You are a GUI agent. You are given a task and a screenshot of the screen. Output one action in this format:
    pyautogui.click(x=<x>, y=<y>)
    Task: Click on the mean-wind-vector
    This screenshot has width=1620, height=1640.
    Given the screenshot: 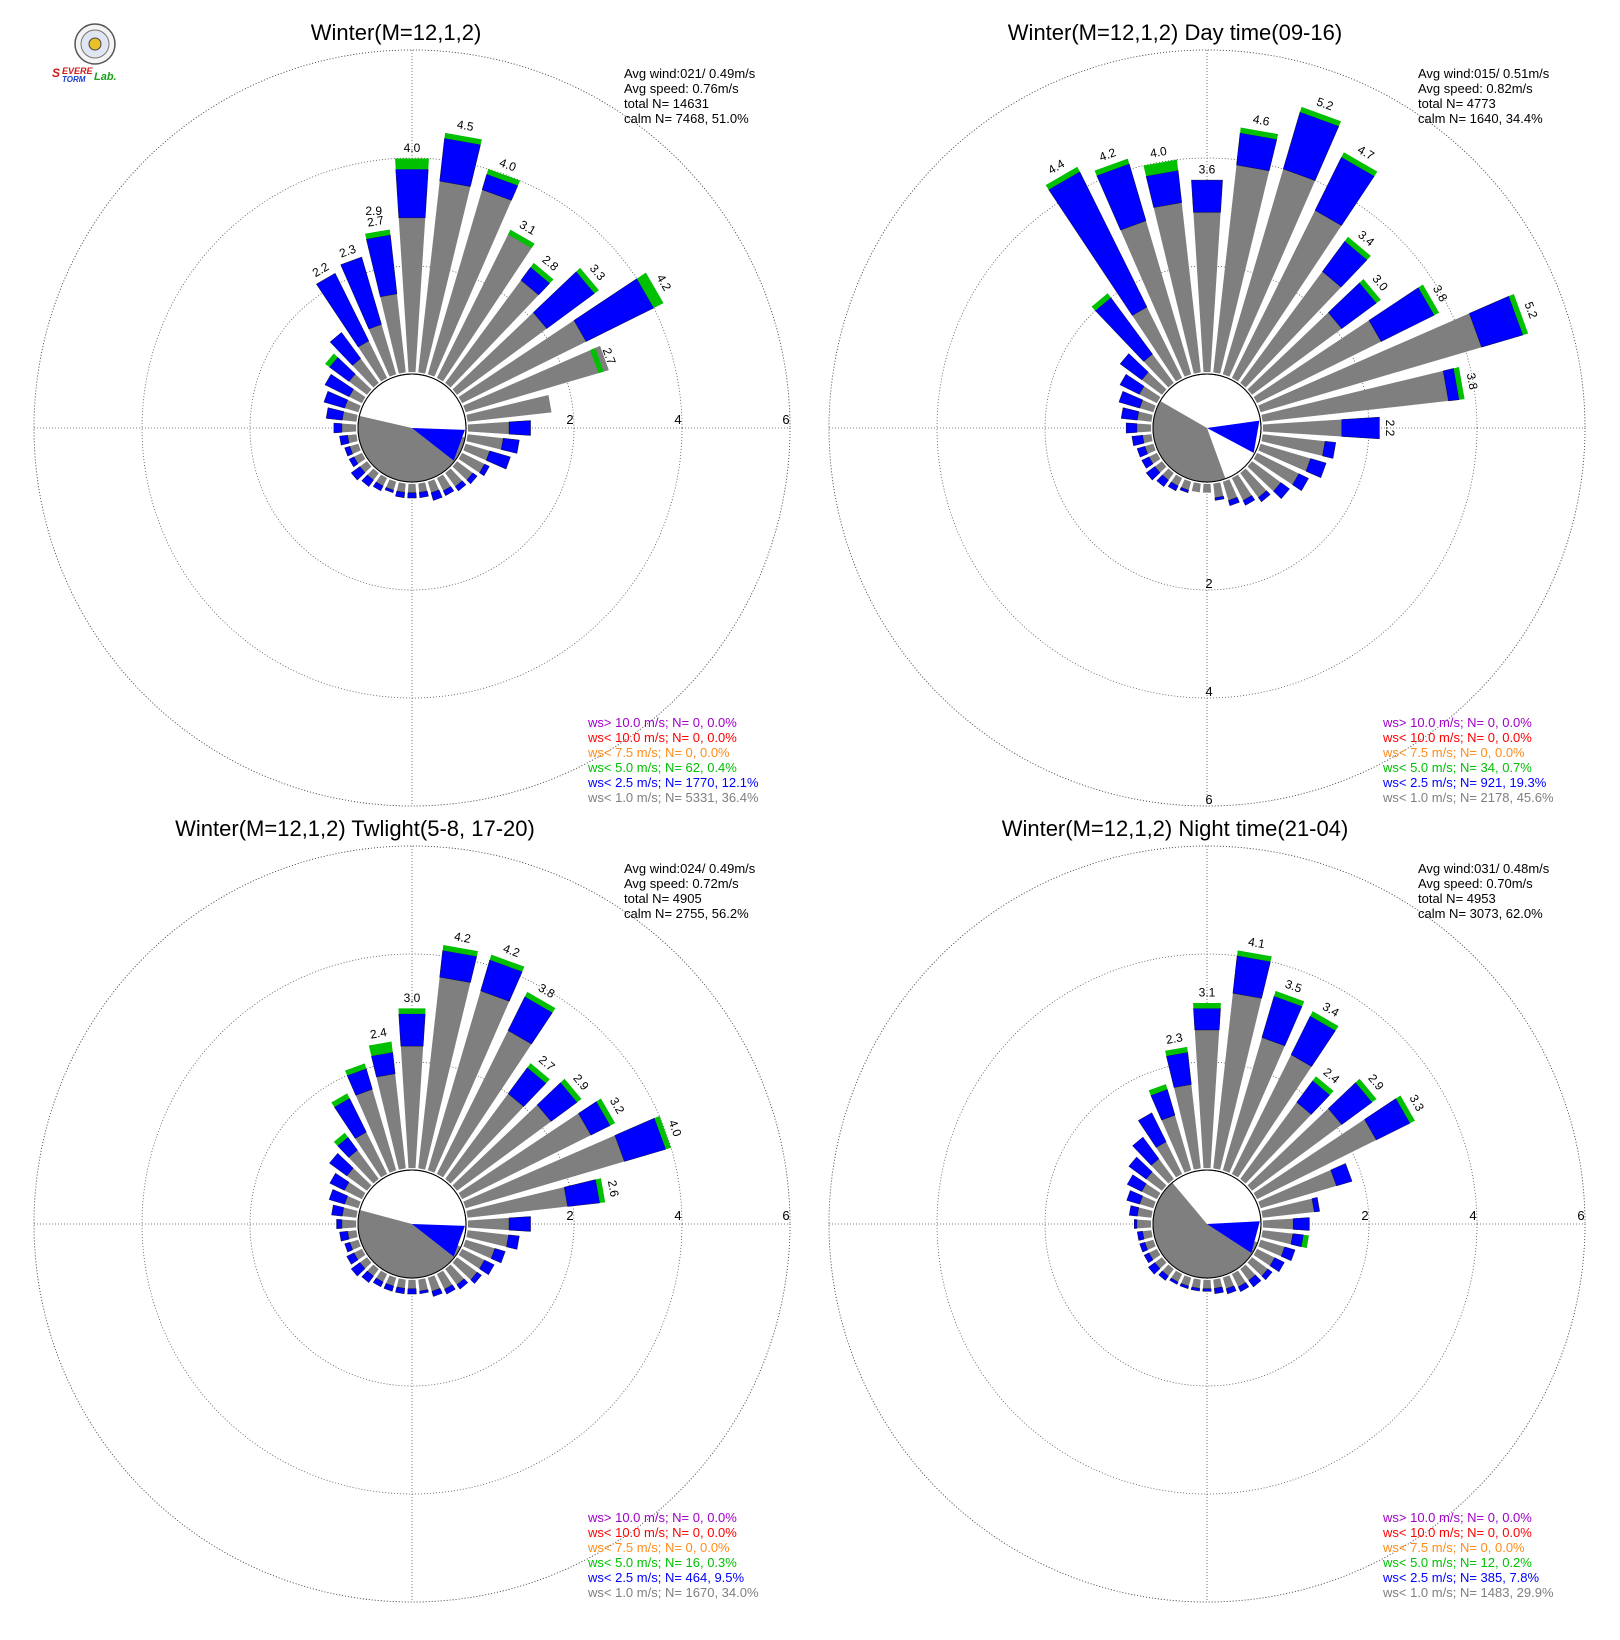 What is the action you would take?
    pyautogui.click(x=1233, y=1237)
    